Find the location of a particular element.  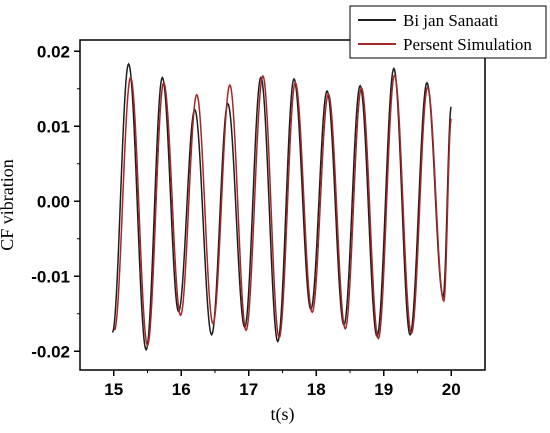

x-axis: 15 16 17 18 19 20 is located at coordinates (282, 384).